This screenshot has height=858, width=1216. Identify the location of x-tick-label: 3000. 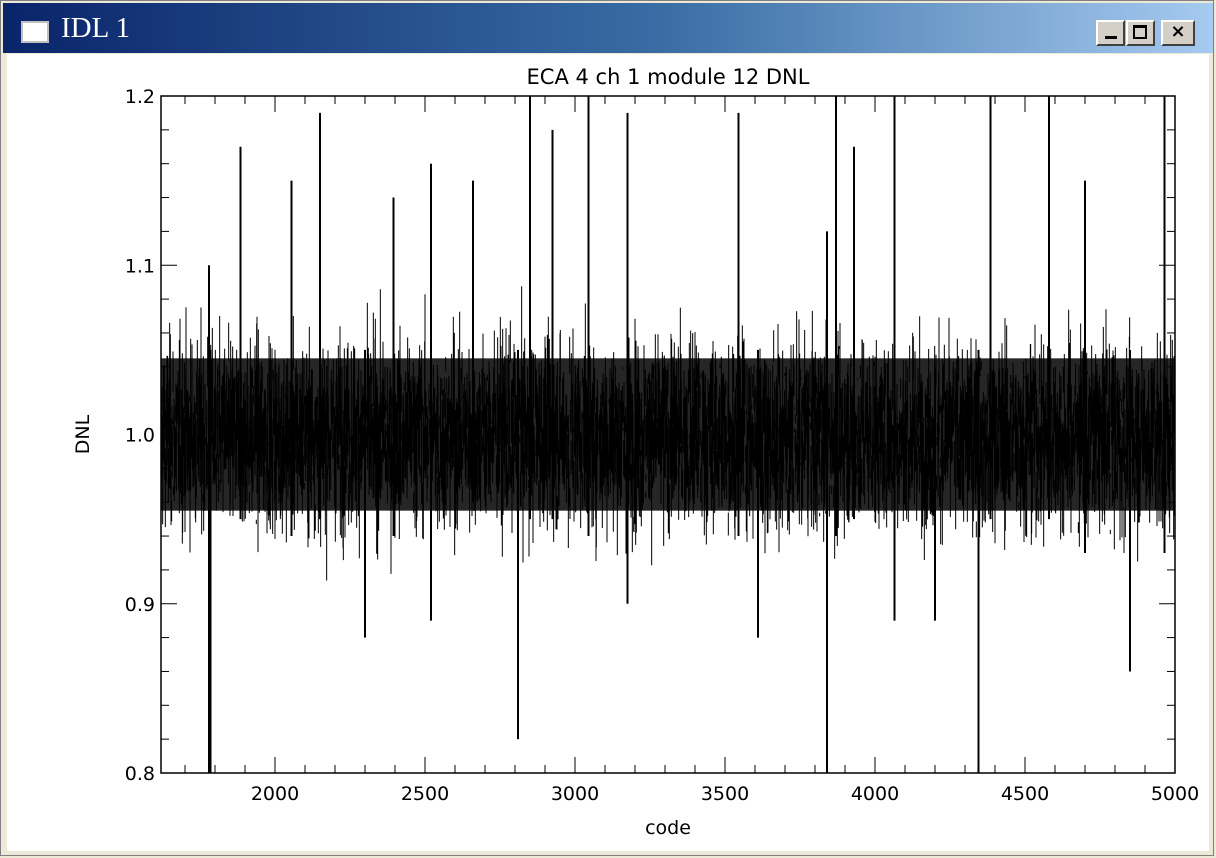
(575, 794).